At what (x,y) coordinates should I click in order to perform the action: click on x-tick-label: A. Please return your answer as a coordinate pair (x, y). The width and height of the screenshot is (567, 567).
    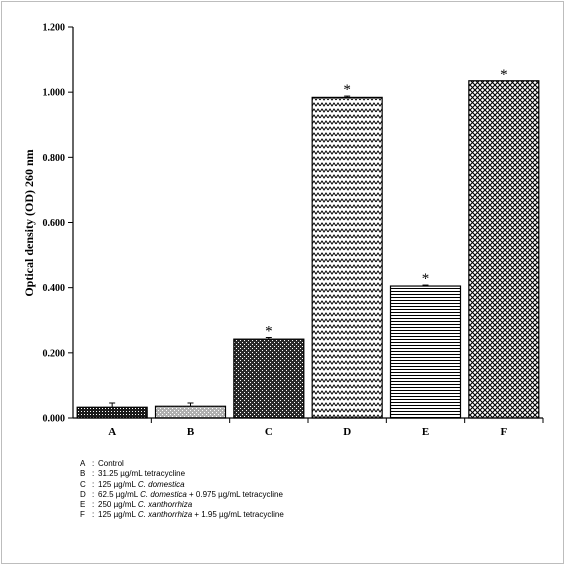
    Looking at the image, I should click on (112, 432).